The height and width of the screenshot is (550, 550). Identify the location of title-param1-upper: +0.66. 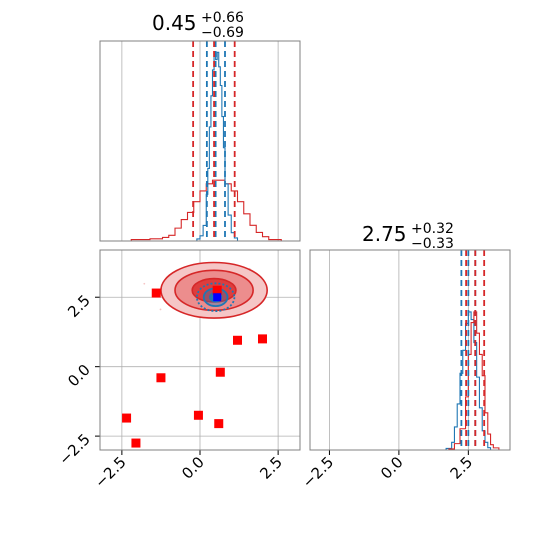
(222, 18).